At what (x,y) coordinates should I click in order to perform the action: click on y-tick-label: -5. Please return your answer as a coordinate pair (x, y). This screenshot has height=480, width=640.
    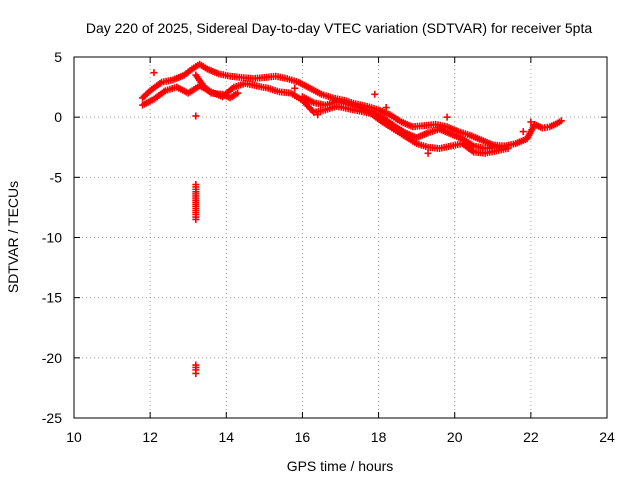
    Looking at the image, I should click on (56, 177).